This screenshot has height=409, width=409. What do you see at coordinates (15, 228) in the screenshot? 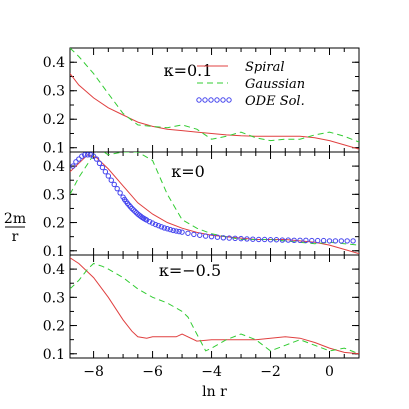
I see `y-axis-title: 2m r` at bounding box center [15, 228].